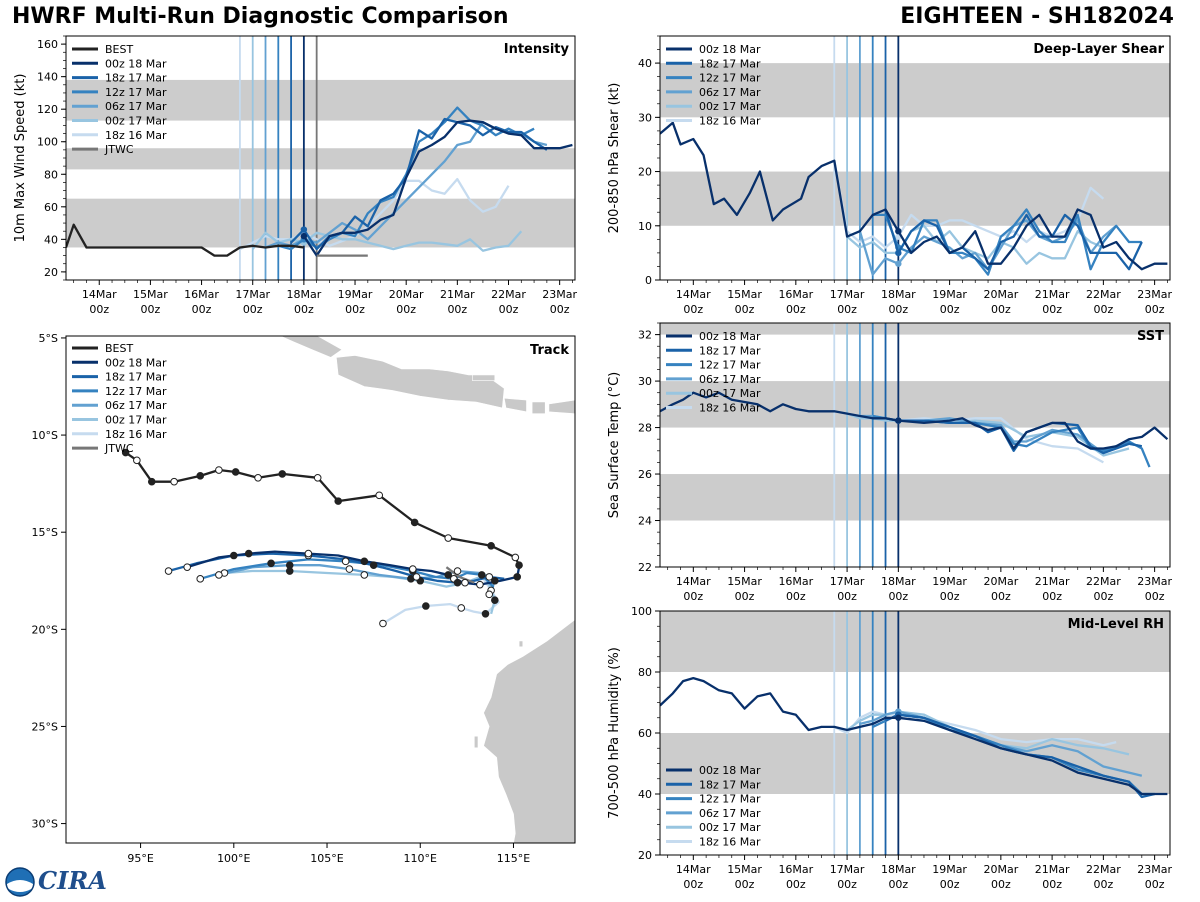  Describe the element at coordinates (201, 294) in the screenshot. I see `x-tick-label: 16Mar` at that location.